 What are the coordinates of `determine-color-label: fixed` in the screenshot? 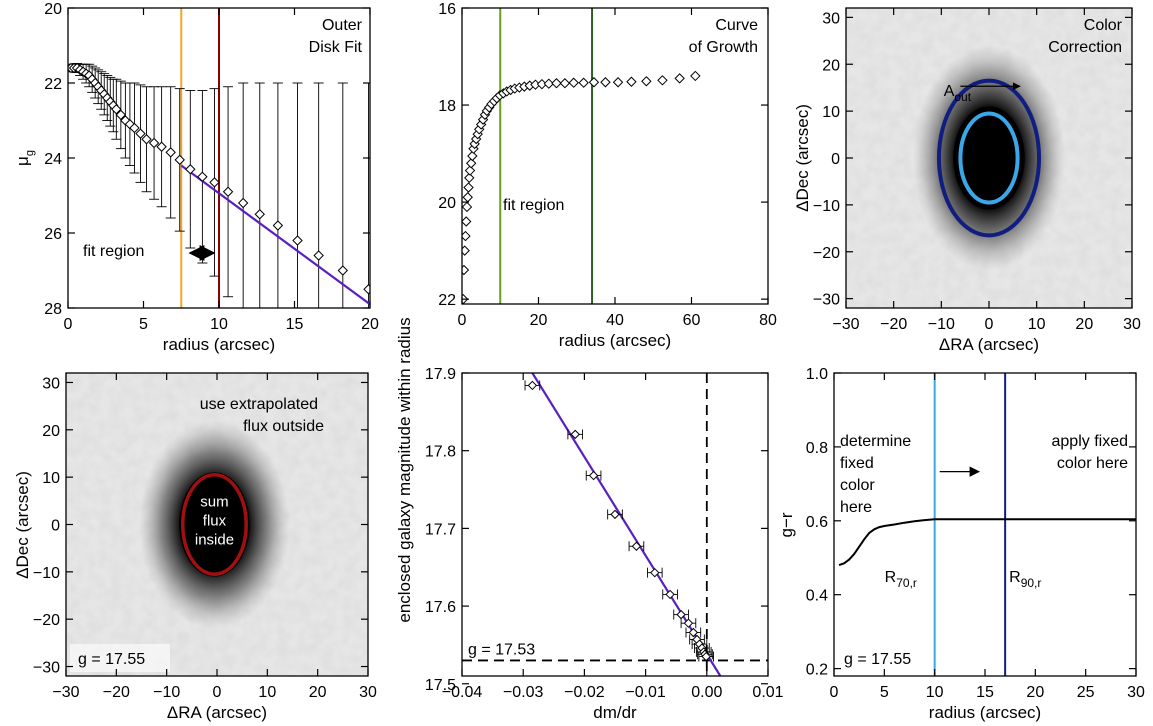 It's located at (857, 463).